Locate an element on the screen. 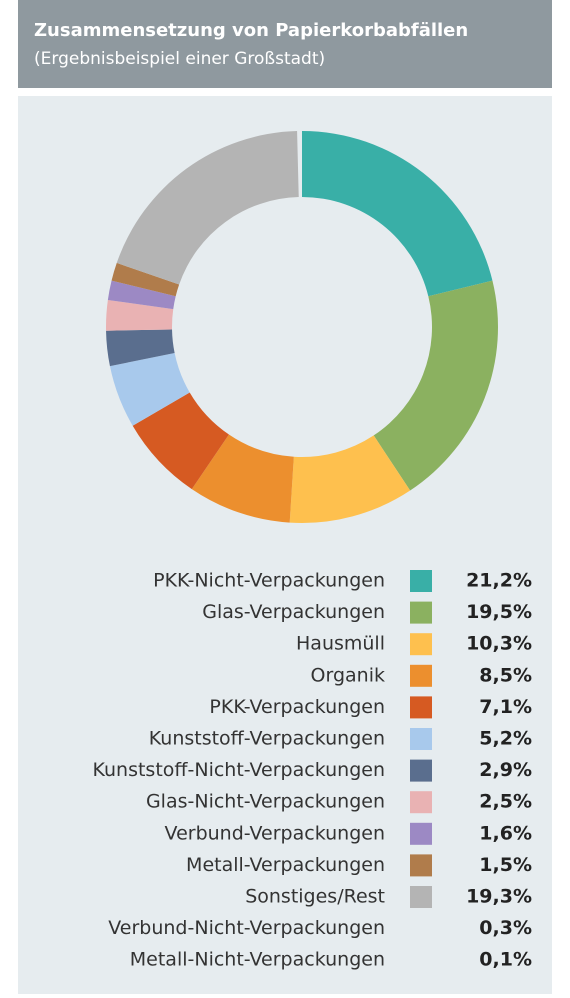 Image resolution: width=570 pixels, height=998 pixels. value-label: 0,1% is located at coordinates (505, 960).